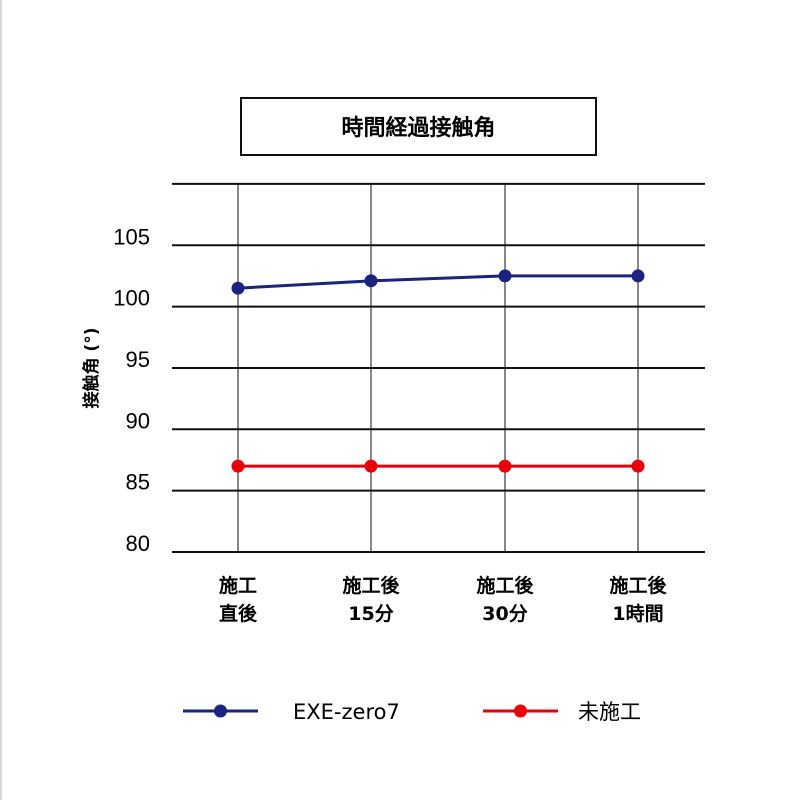 Image resolution: width=800 pixels, height=800 pixels. I want to click on x-category-label: 直後, so click(238, 613).